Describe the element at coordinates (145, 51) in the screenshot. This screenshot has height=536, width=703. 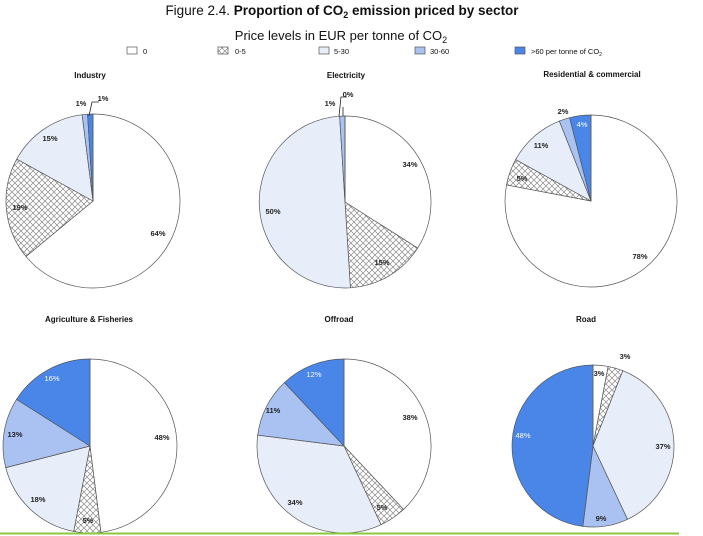
I see `legend-label-0: 0` at that location.